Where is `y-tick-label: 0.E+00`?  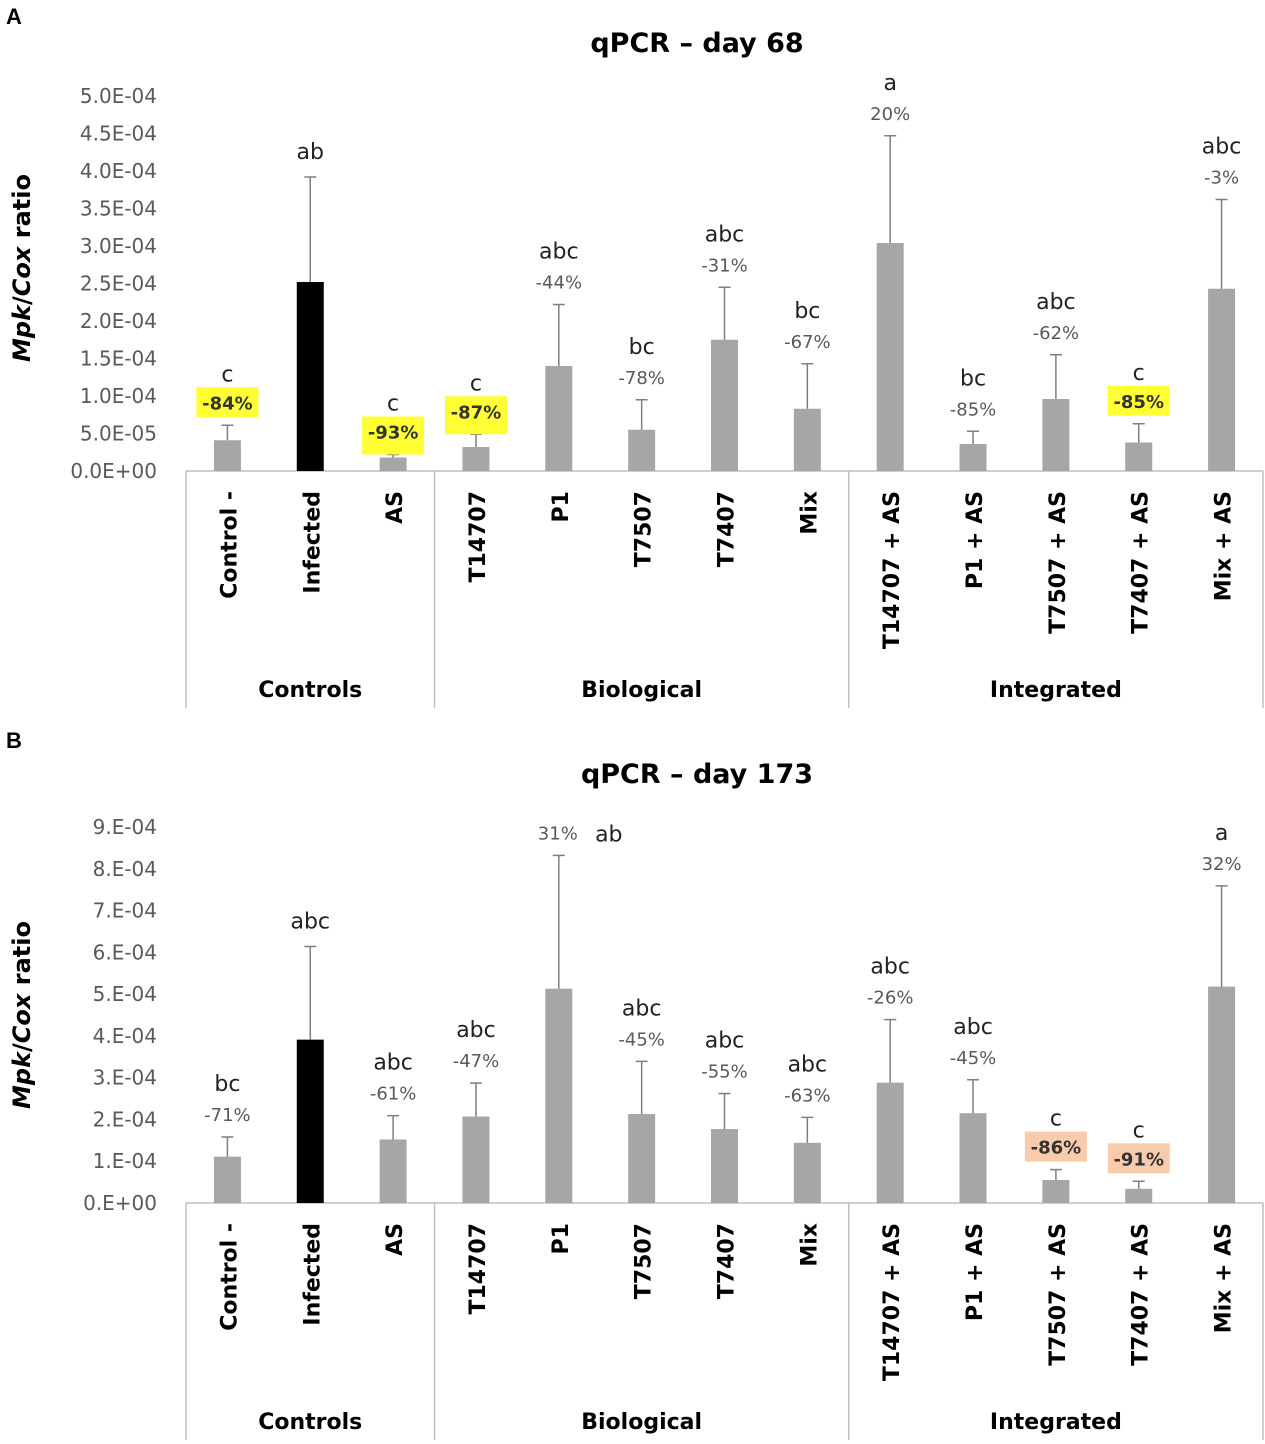
y-tick-label: 0.E+00 is located at coordinates (120, 1203).